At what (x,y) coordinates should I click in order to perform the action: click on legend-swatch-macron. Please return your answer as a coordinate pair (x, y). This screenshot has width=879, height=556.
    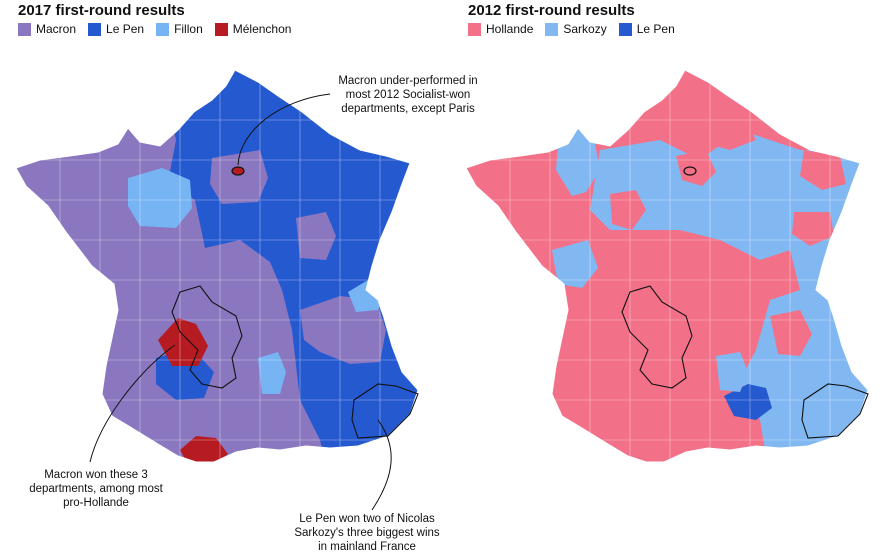
    Looking at the image, I should click on (24, 29).